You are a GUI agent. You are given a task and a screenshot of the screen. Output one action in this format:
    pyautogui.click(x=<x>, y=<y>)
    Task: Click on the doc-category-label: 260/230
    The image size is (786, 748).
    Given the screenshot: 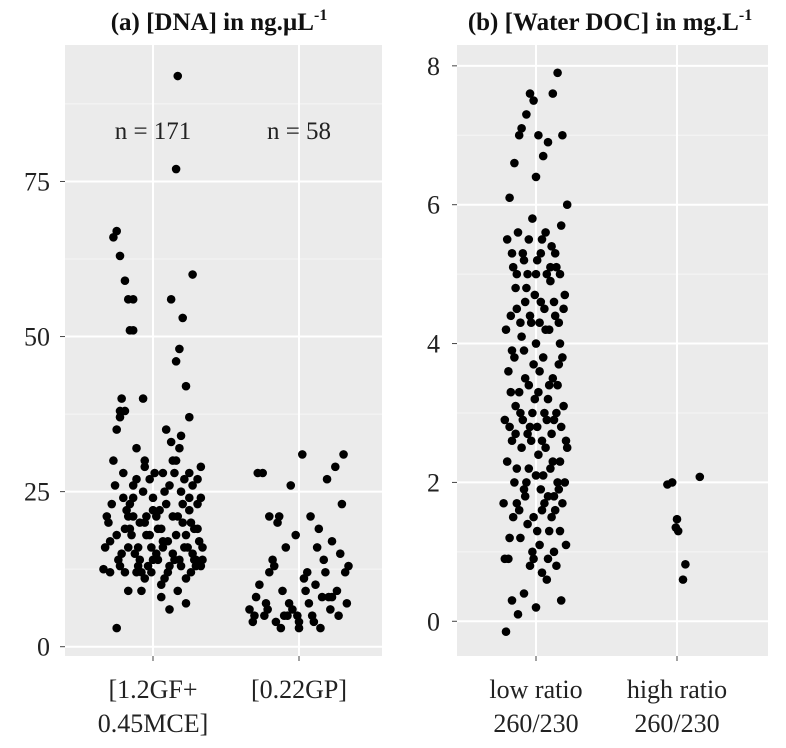 What is the action you would take?
    pyautogui.click(x=535, y=723)
    